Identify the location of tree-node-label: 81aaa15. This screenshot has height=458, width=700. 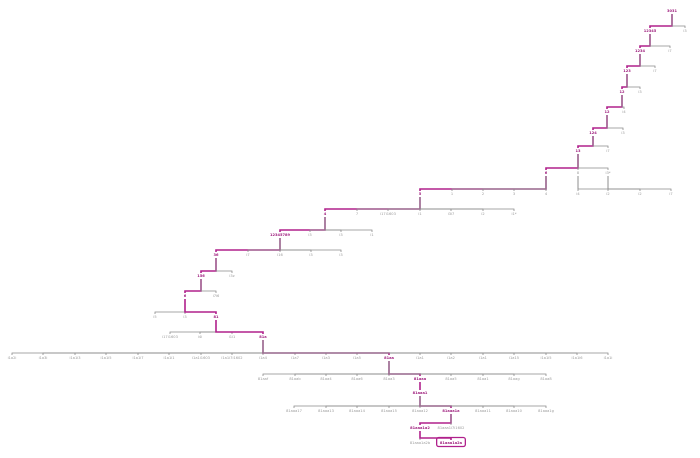
(389, 411).